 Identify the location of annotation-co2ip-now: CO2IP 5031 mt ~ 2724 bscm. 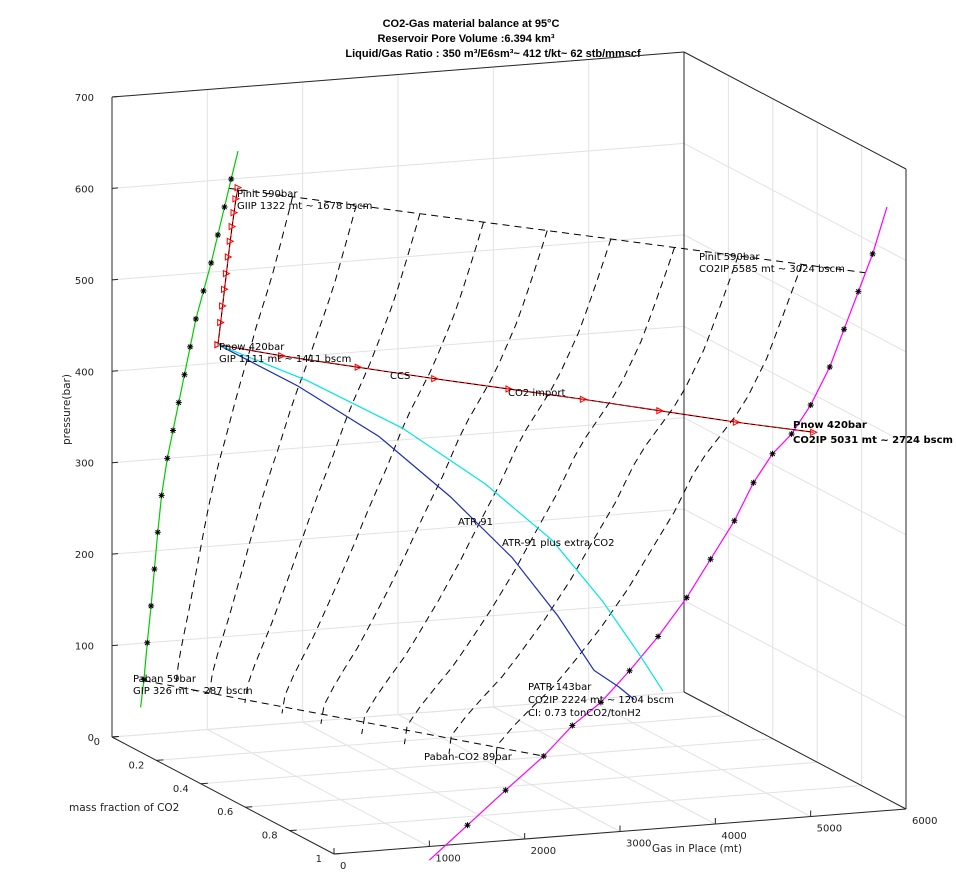
(873, 440).